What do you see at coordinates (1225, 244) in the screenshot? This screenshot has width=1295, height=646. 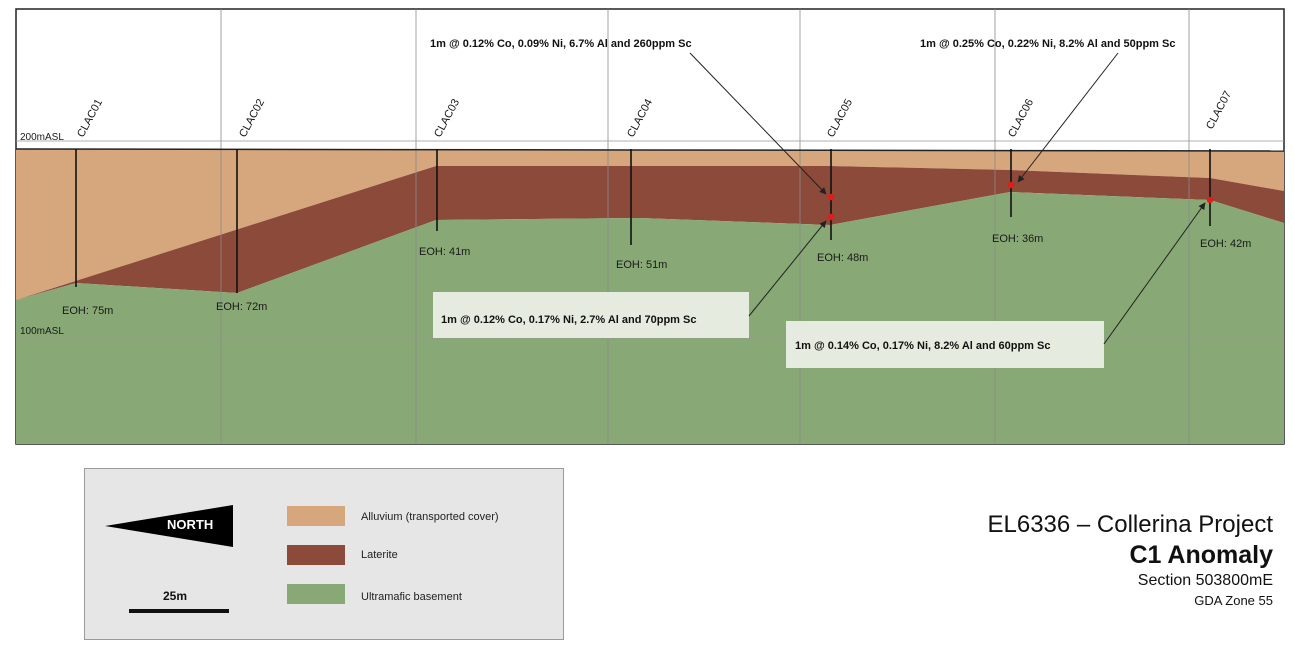 I see `eoh-label: EOH: 42m` at bounding box center [1225, 244].